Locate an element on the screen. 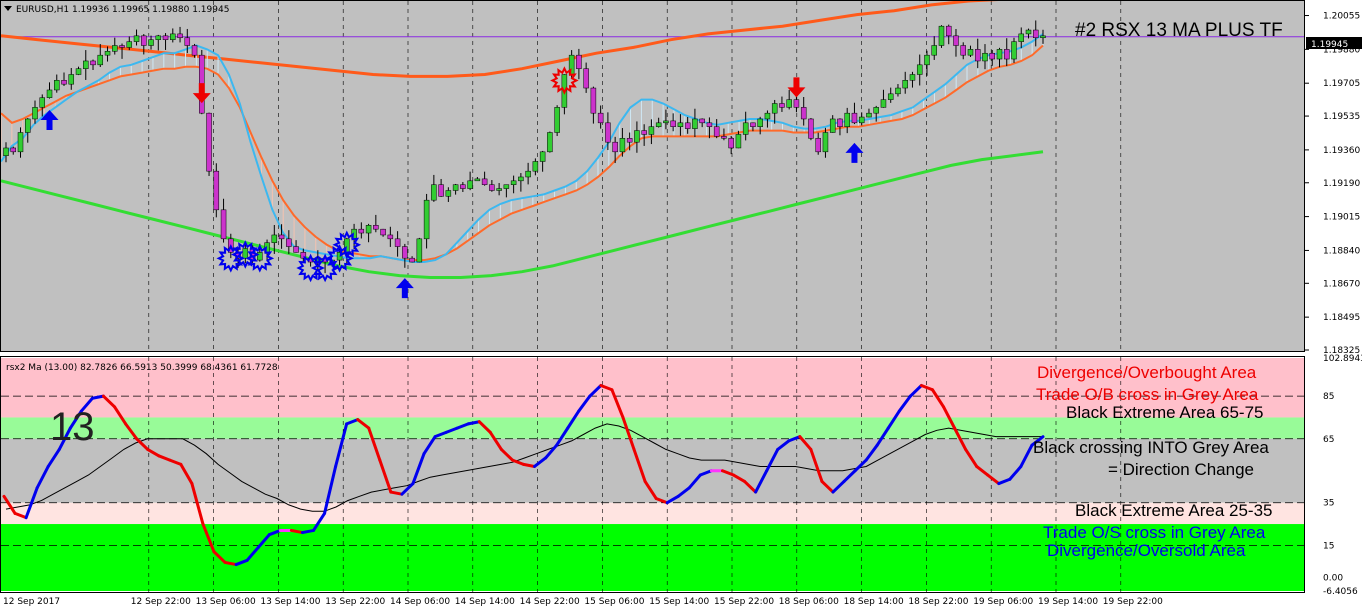 This screenshot has height=612, width=1362. note-divergence-overbought: Divergence/Overbought Area is located at coordinates (1147, 372).